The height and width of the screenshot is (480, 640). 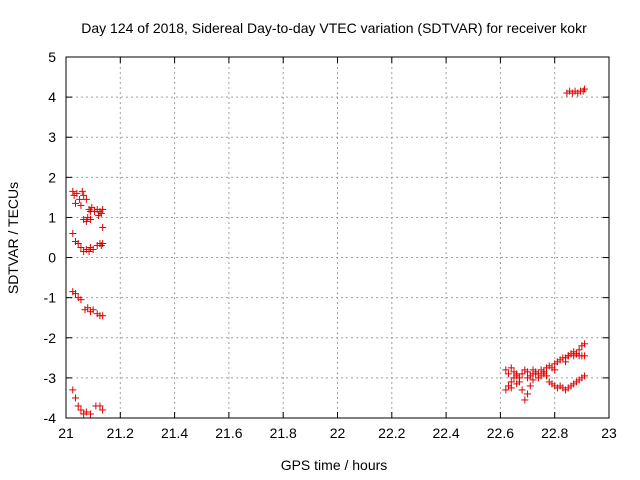 I want to click on y-tick-label: 1, so click(x=52, y=217).